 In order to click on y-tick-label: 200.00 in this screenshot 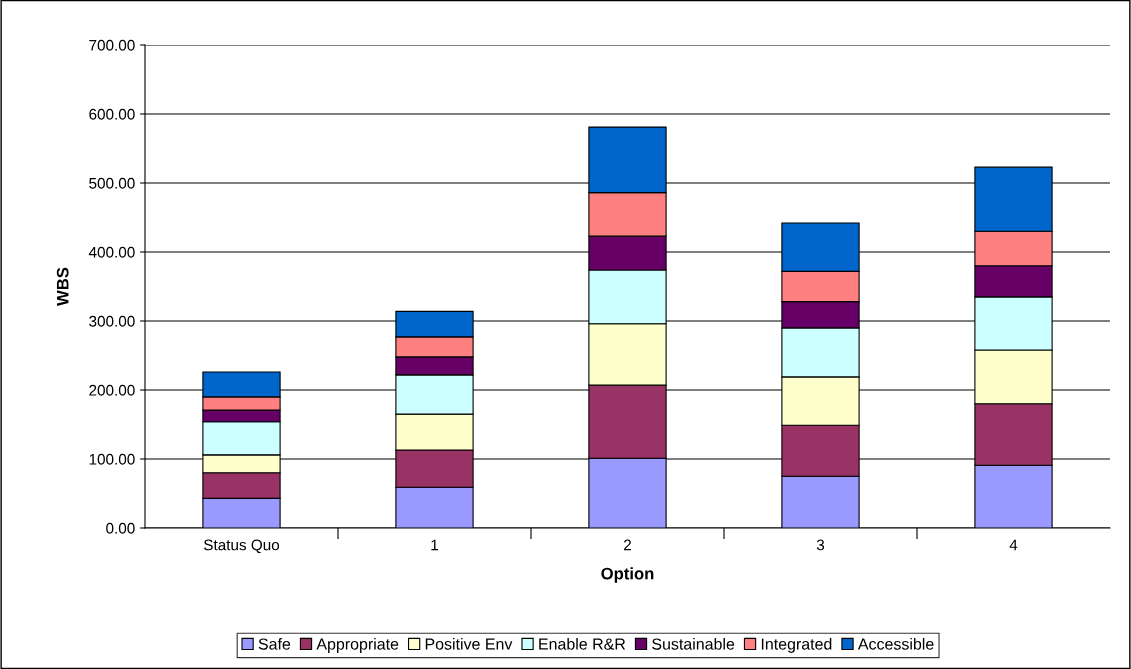, I will do `click(112, 390)`.